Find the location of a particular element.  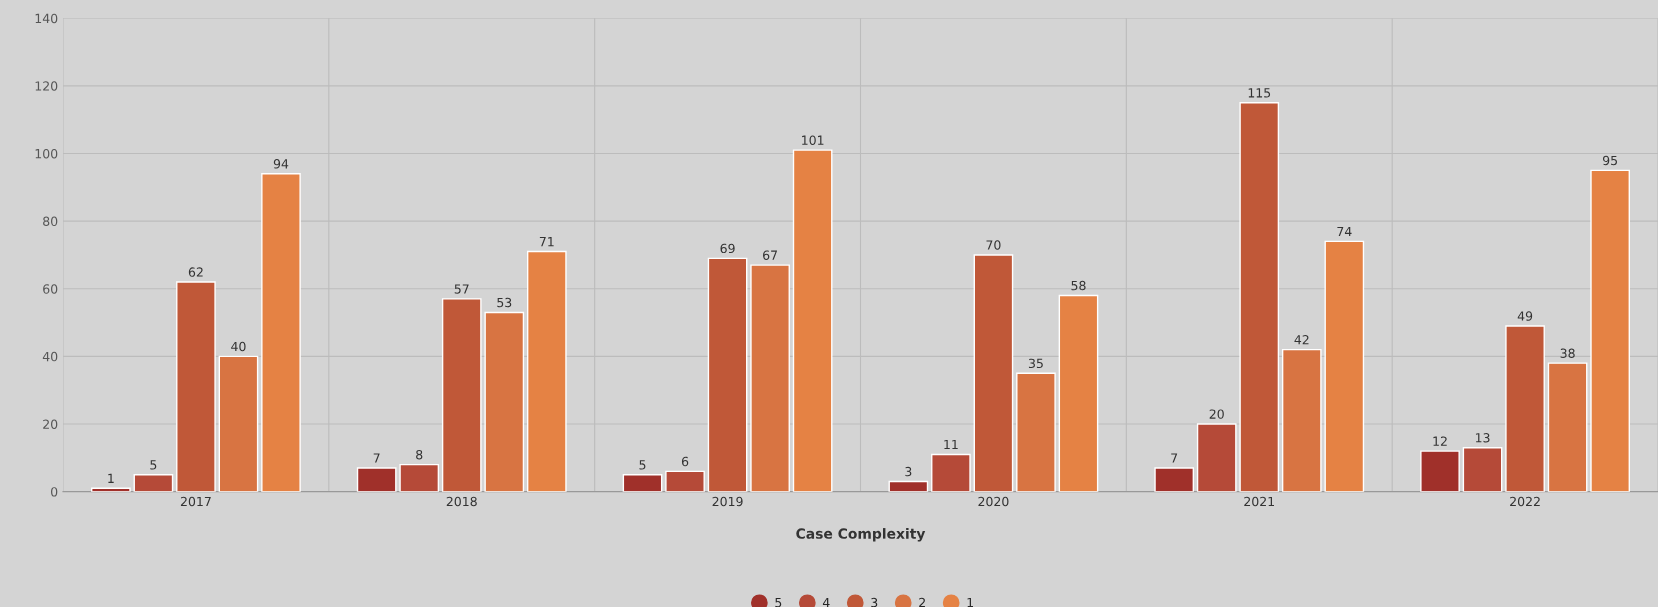

data-label: 11 is located at coordinates (951, 444).